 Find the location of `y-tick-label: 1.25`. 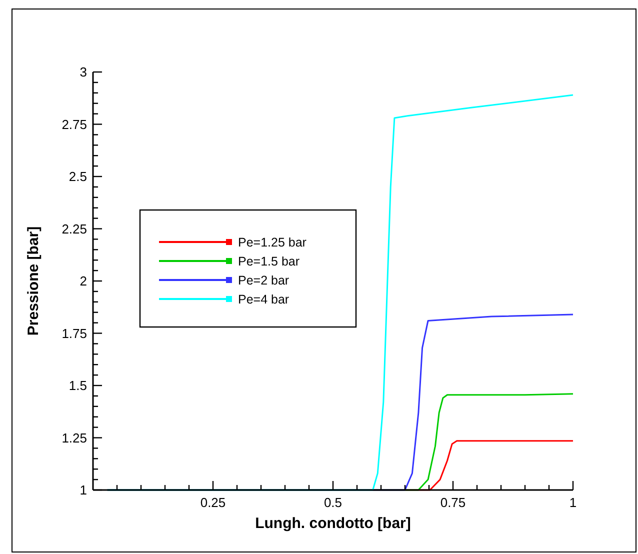

y-tick-label: 1.25 is located at coordinates (74, 438).